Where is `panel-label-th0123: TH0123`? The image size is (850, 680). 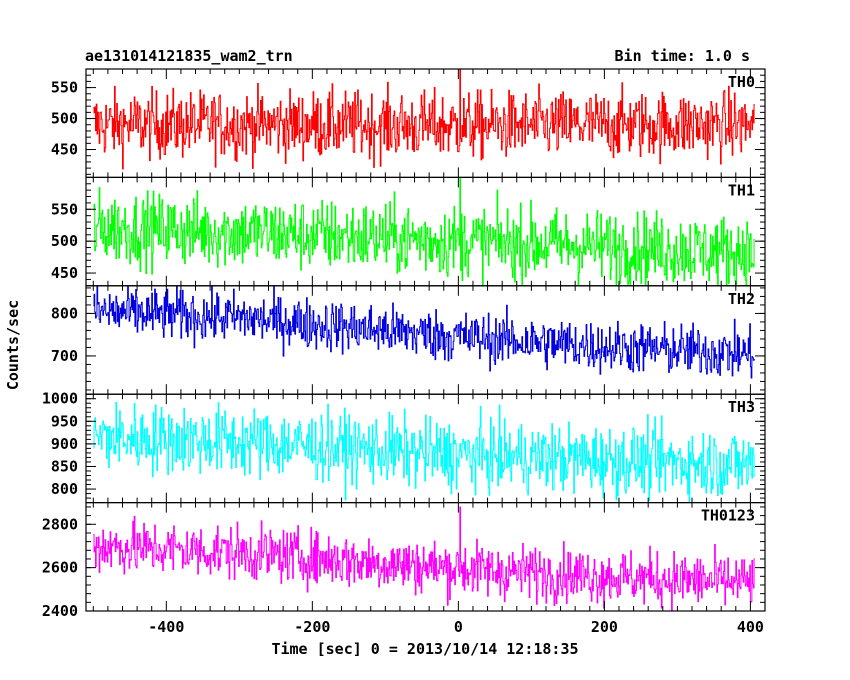 panel-label-th0123: TH0123 is located at coordinates (728, 516).